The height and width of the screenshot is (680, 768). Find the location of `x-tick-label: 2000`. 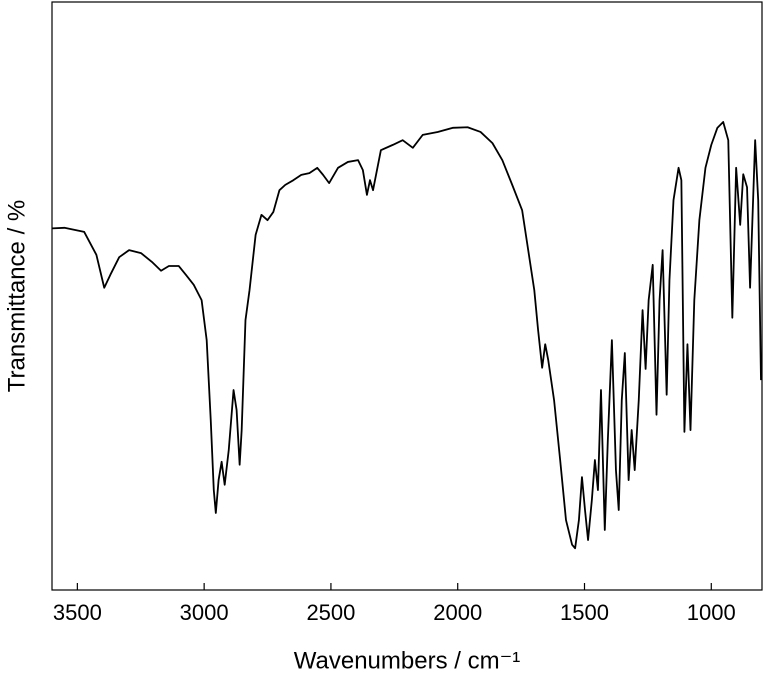

x-tick-label: 2000 is located at coordinates (457, 612).